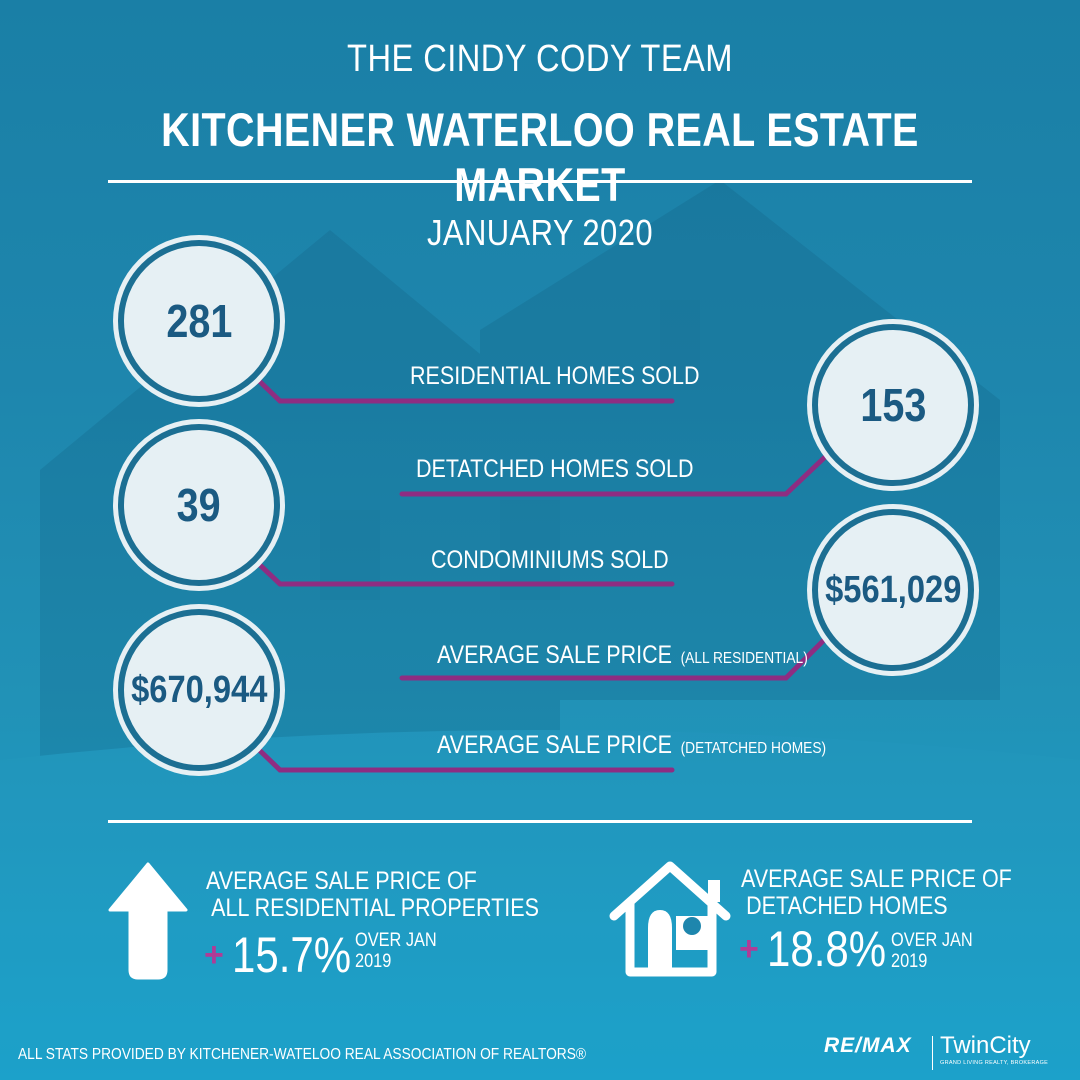 This screenshot has height=1080, width=1080. I want to click on stat-label-avg-all-text: AVERAGE SALE PRICE, so click(554, 655).